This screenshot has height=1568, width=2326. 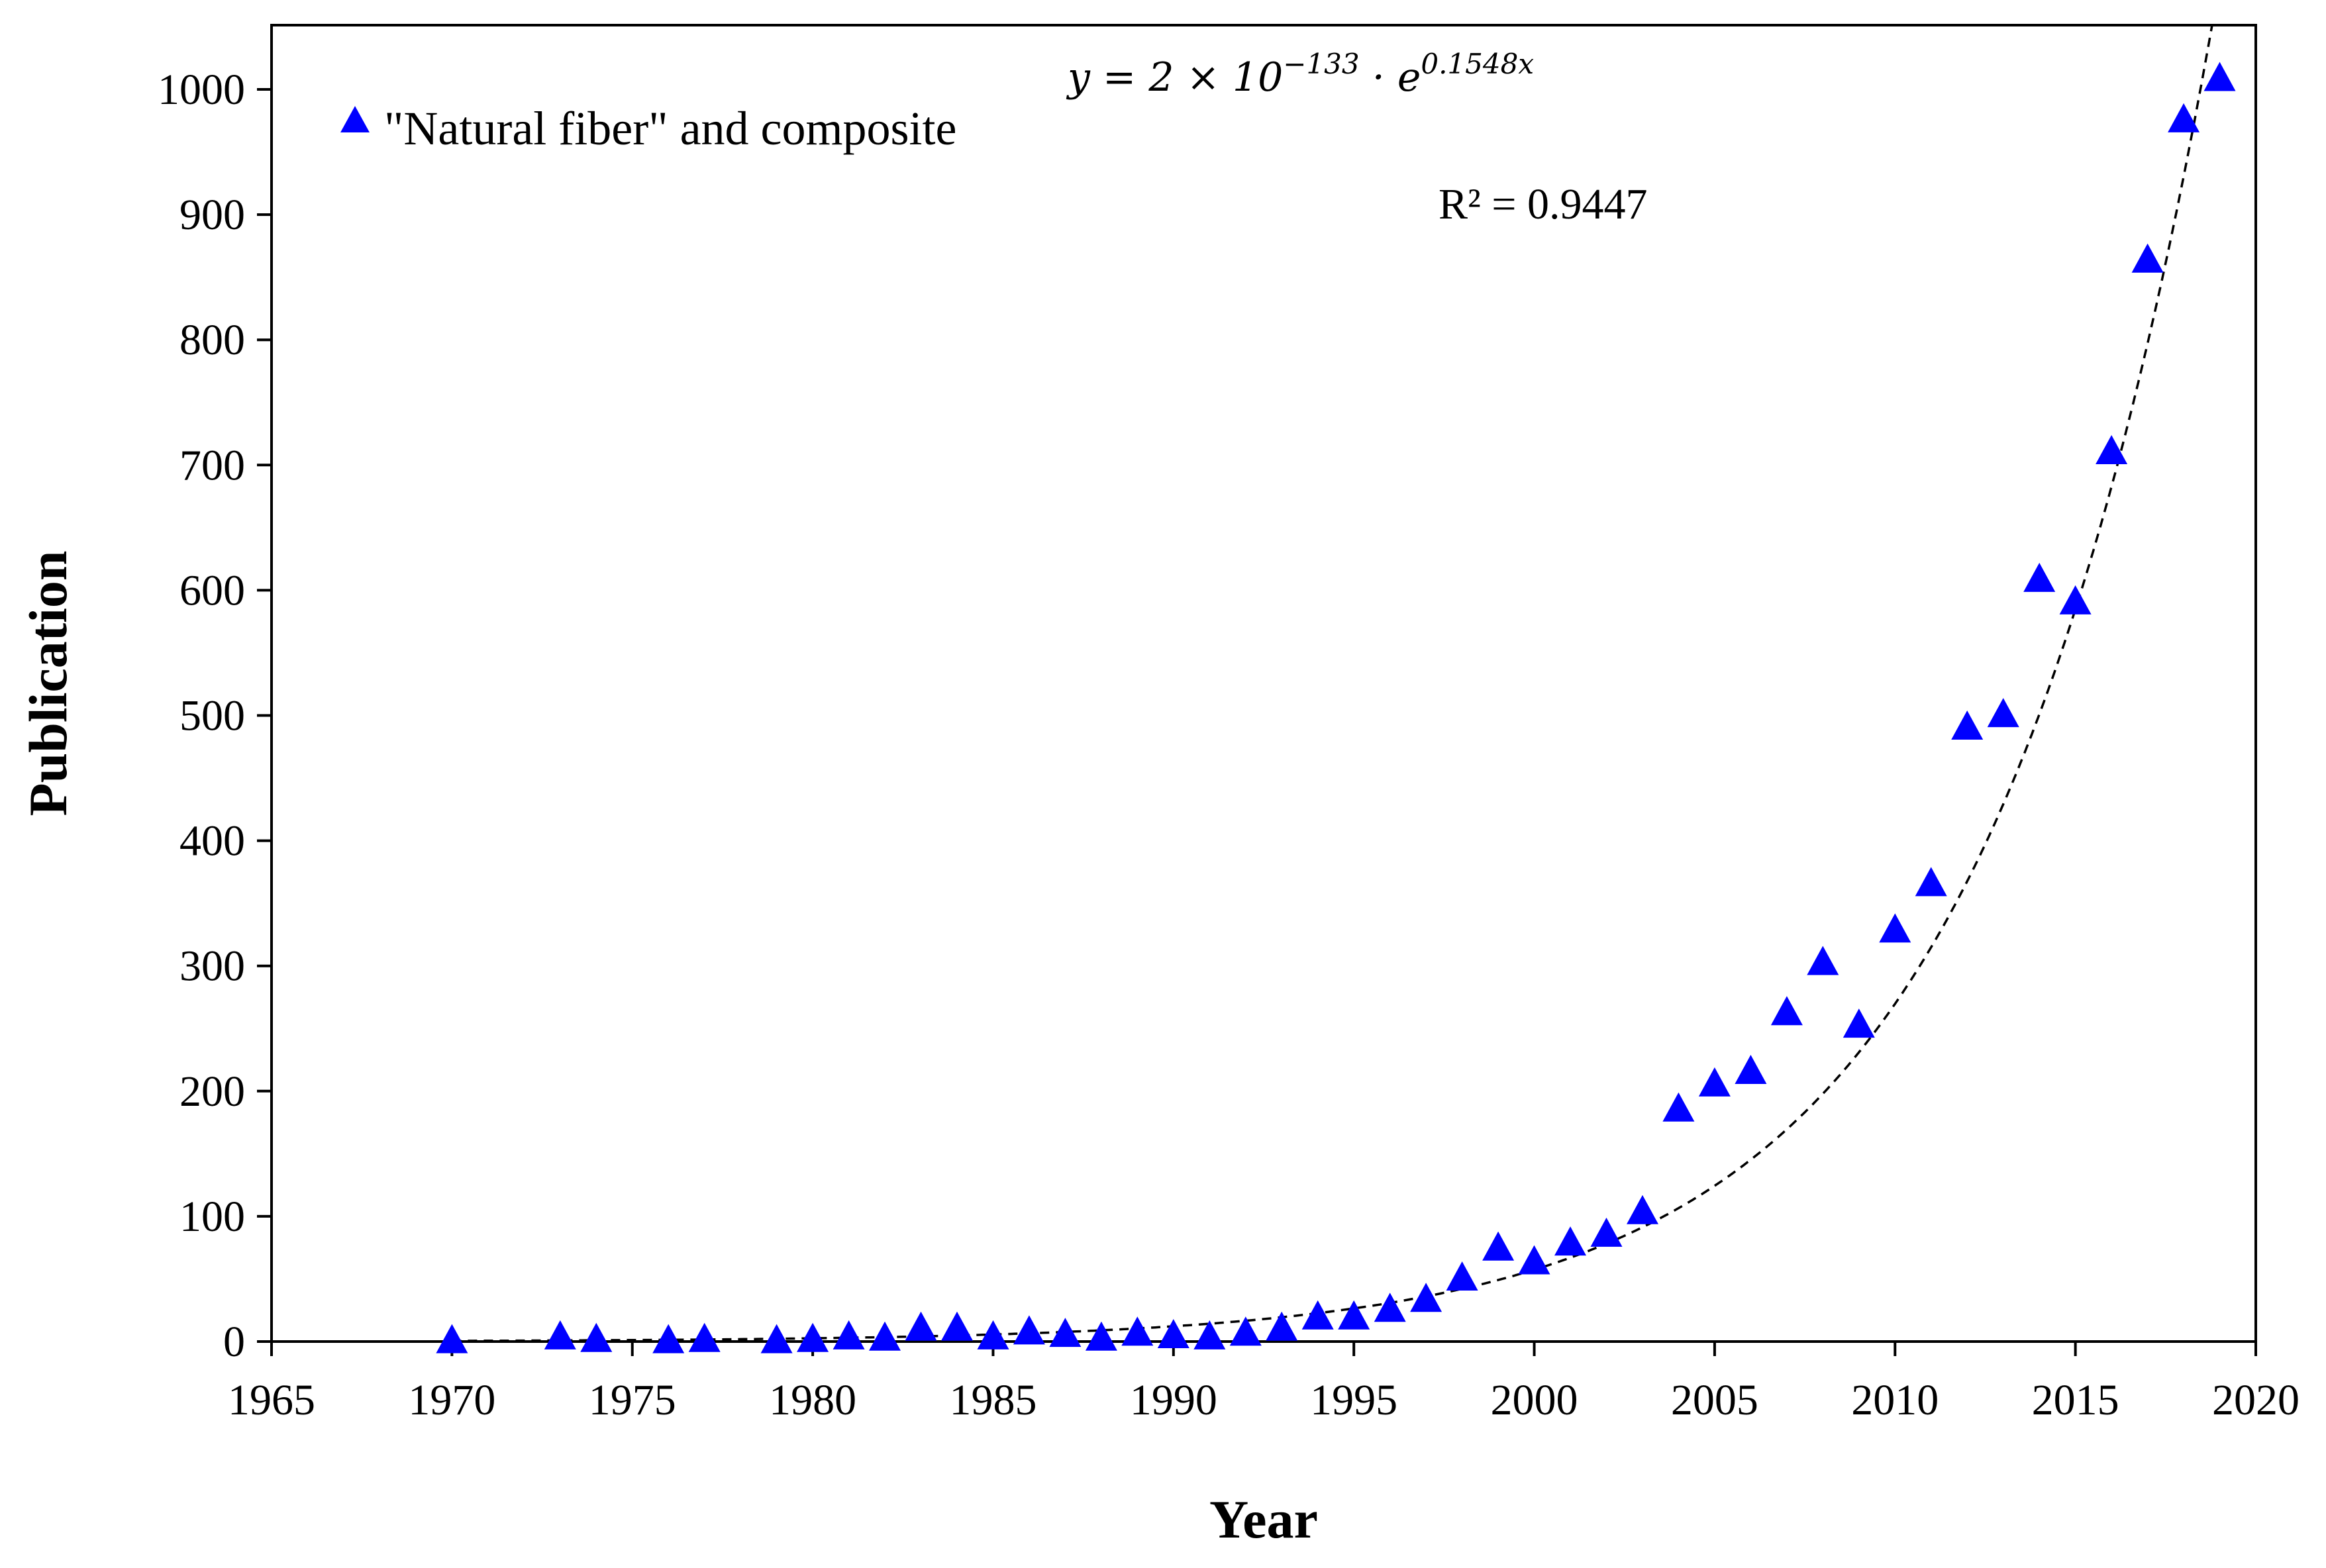 What do you see at coordinates (212, 1217) in the screenshot?
I see `y-tick-label: 100` at bounding box center [212, 1217].